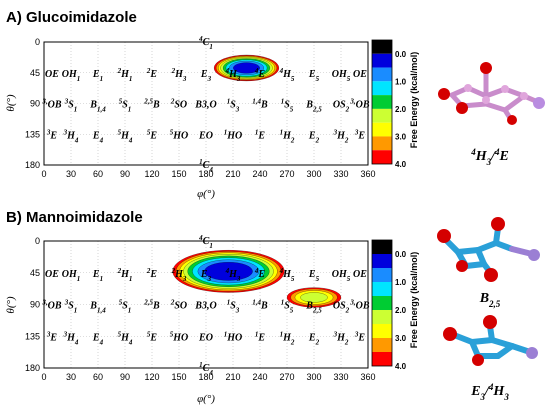 This screenshot has height=411, width=550. I want to click on y-tick-label: 45, so click(35, 273).